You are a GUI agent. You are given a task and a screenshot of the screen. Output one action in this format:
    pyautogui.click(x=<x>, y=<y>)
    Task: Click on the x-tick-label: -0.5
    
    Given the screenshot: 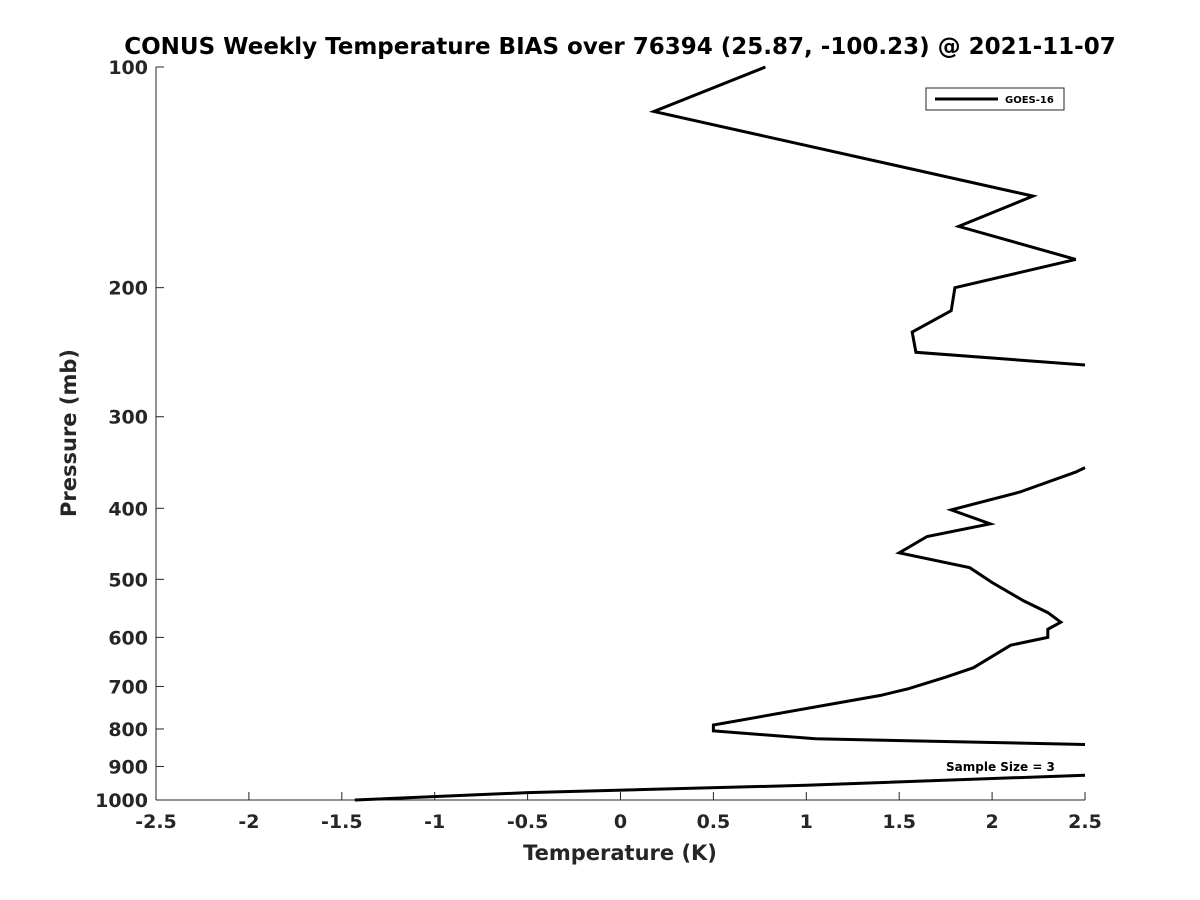 What is the action you would take?
    pyautogui.click(x=528, y=822)
    